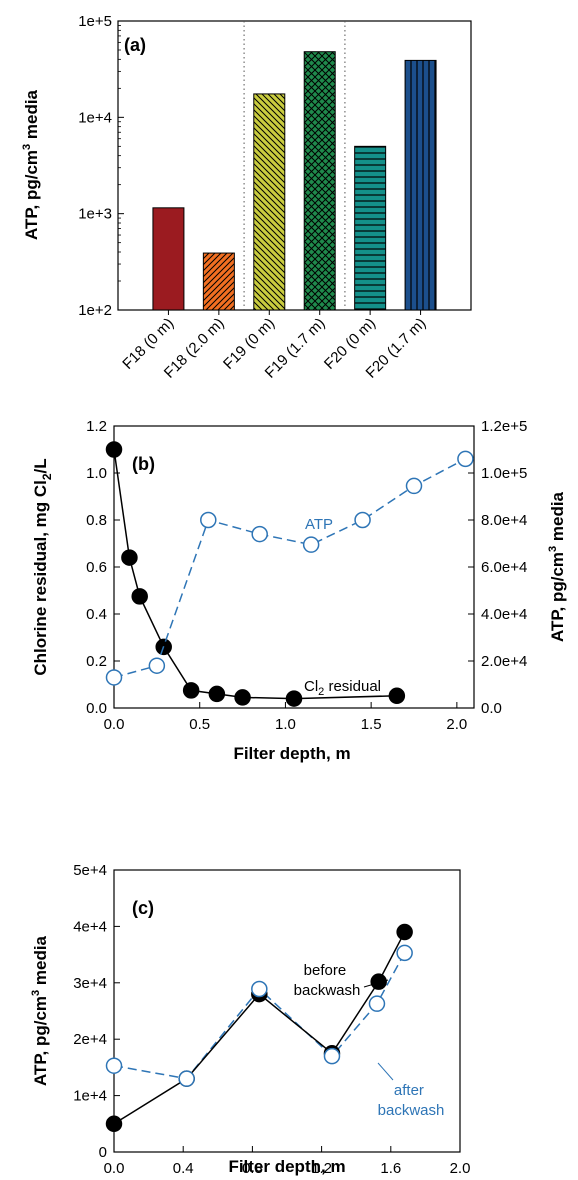  I want to click on panel-c-after-pointer, so click(385, 1071).